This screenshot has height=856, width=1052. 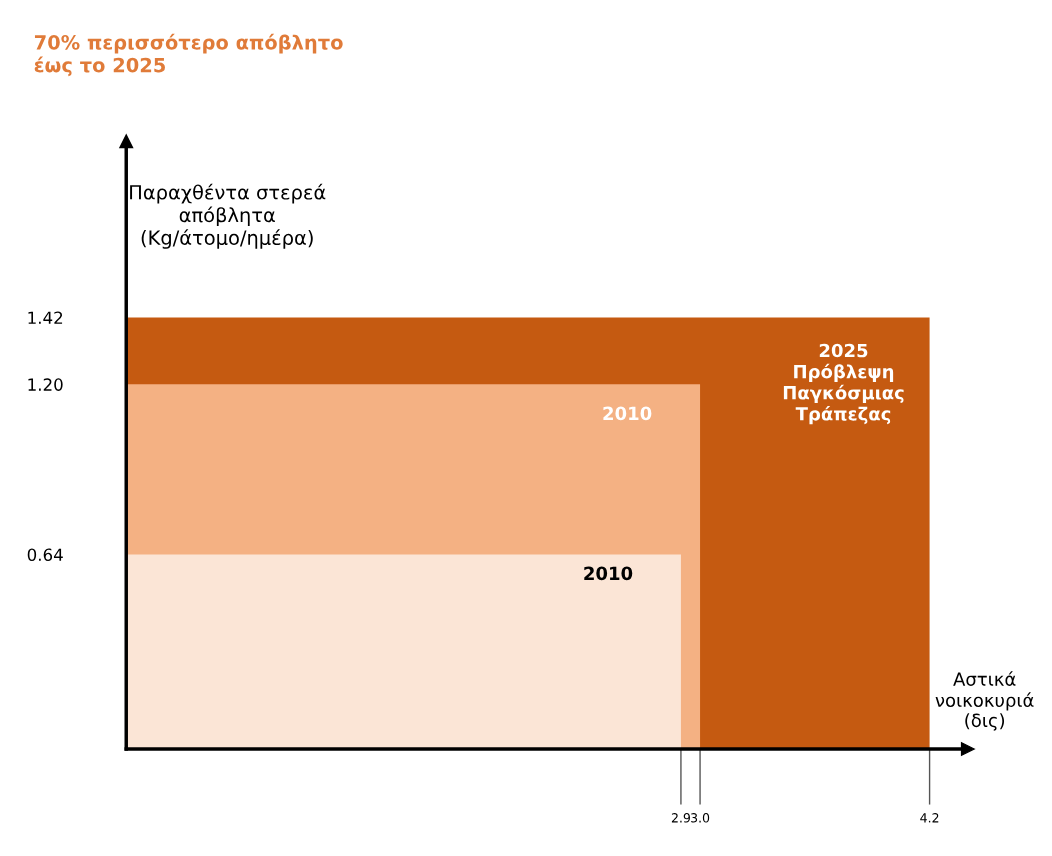 I want to click on x-tick-label: 4.2, so click(x=929, y=818).